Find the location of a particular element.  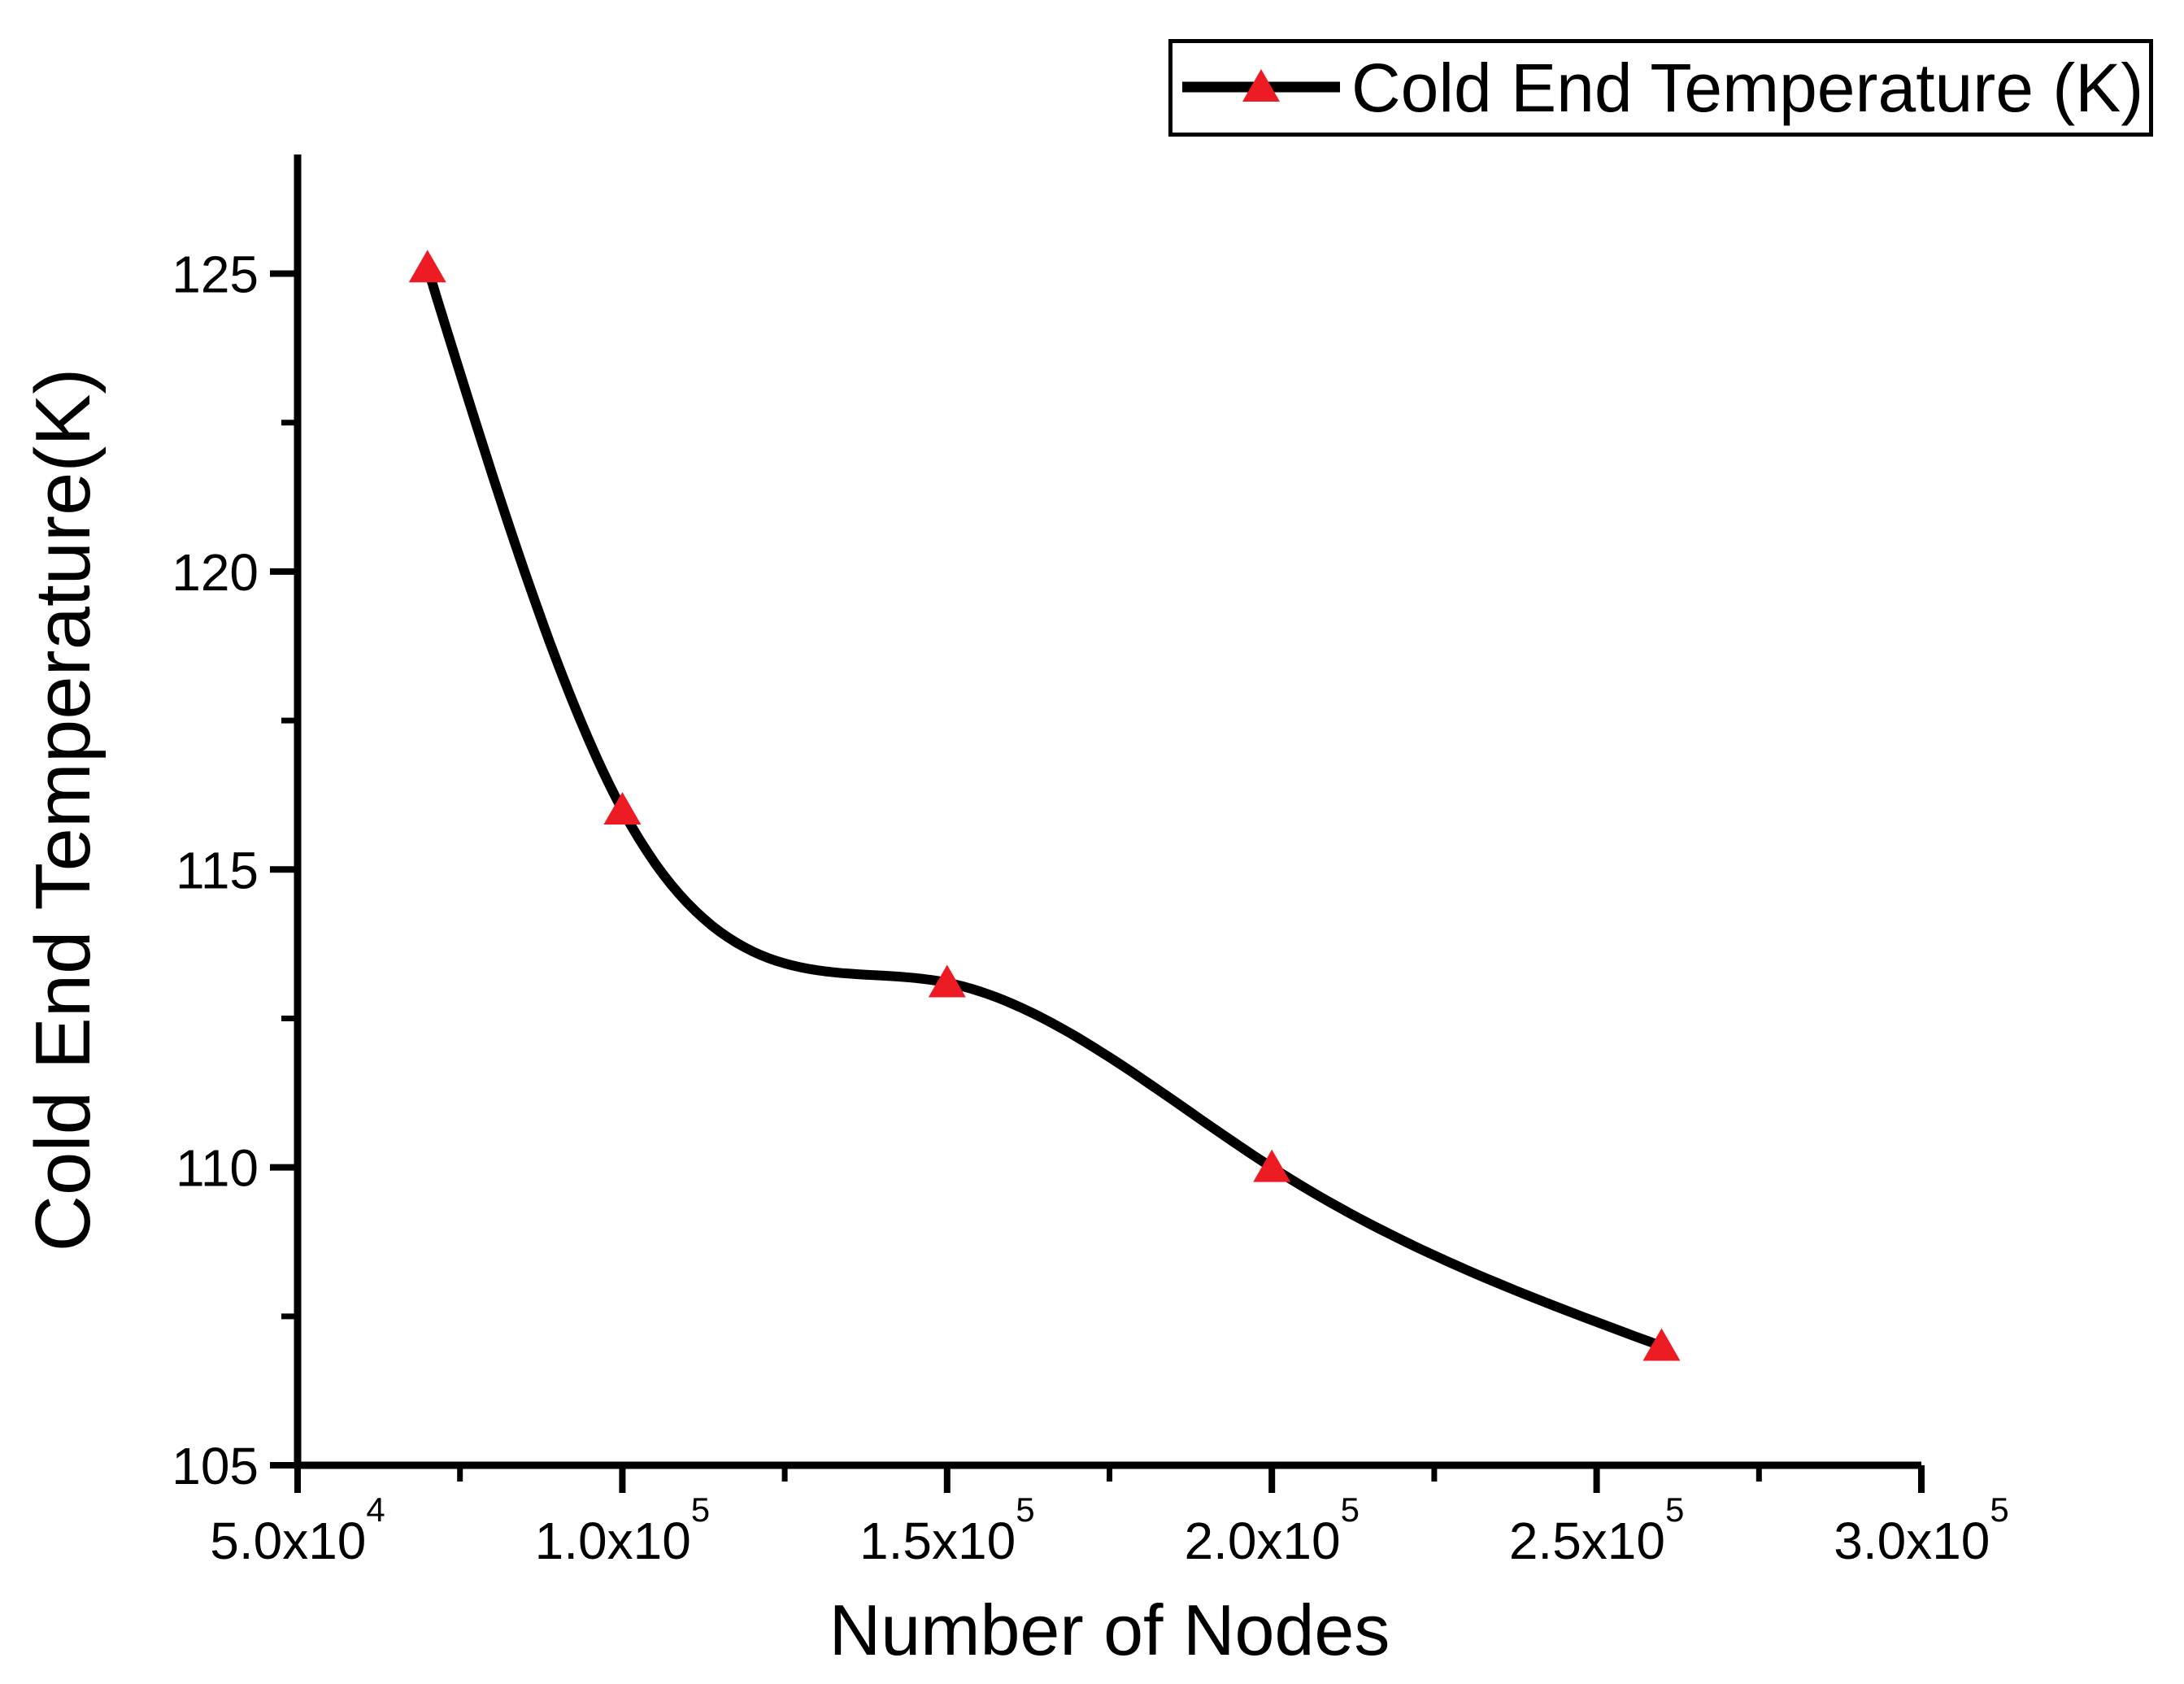

legend-box: Cold End Temperature (K) is located at coordinates (1661, 88).